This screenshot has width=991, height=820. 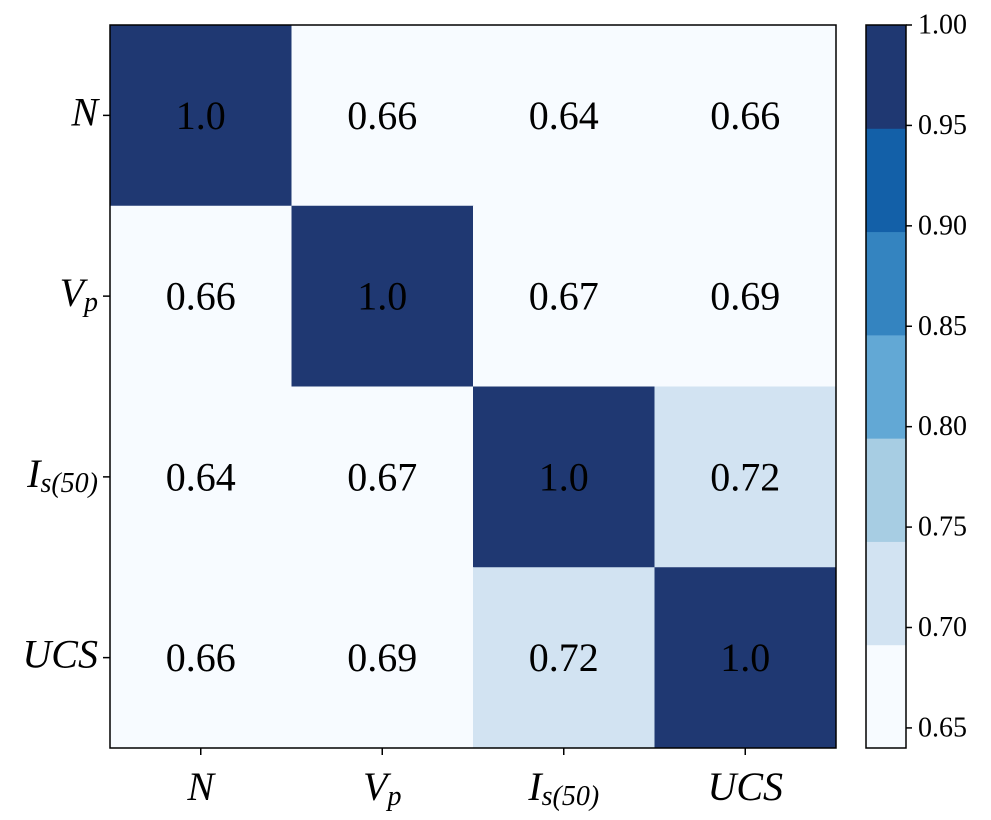 I want to click on colorbar: 1.00 0.95 0.90 0.85 0.80 0.75 0.70 0.65, so click(x=916, y=379).